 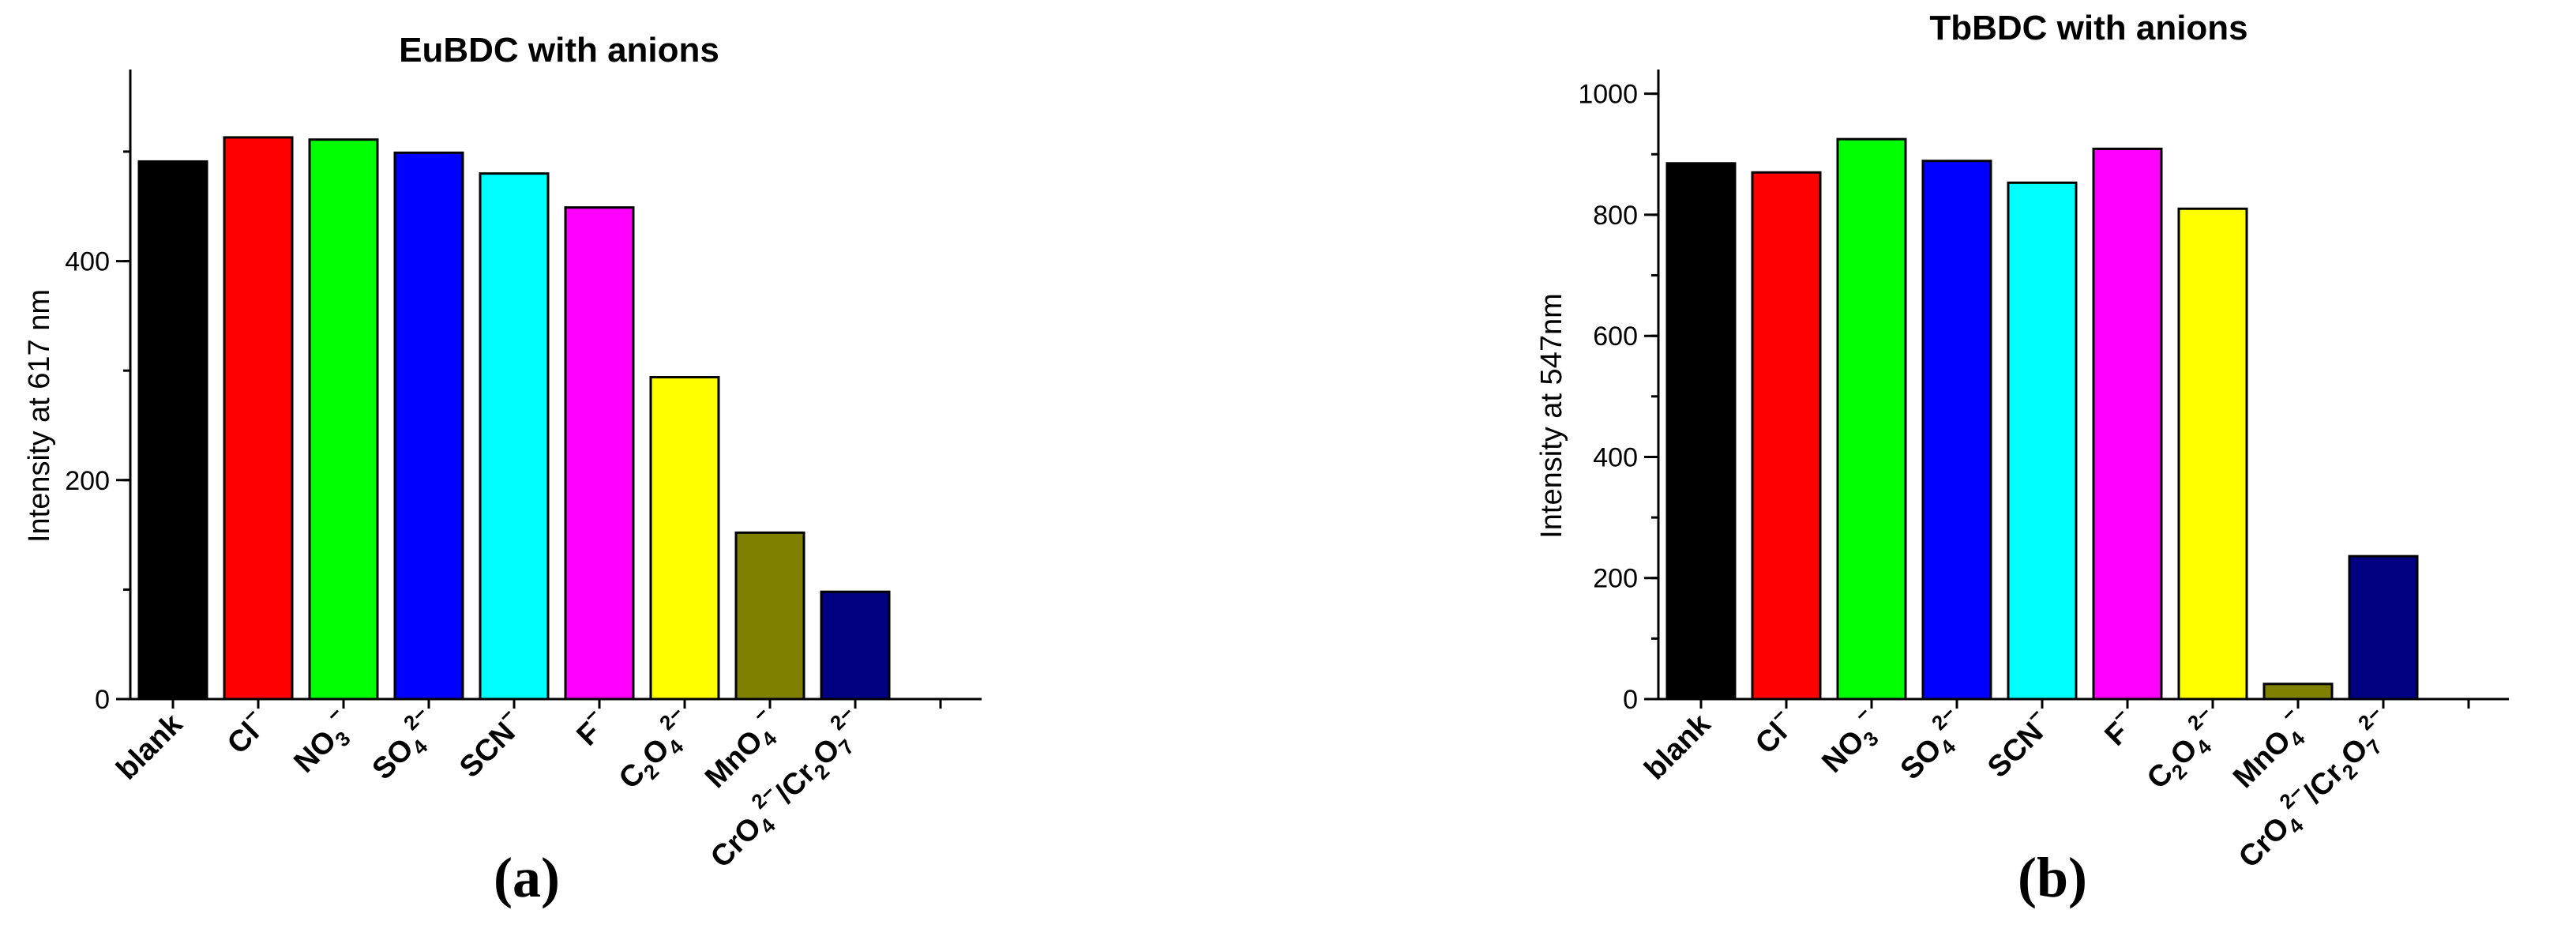 I want to click on y-axis-label: Intensity at 617 nm, so click(x=39, y=416).